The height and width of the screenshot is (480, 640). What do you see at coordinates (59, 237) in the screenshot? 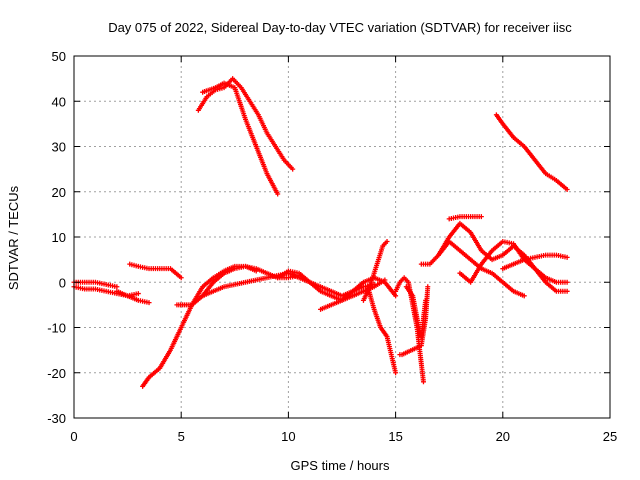
I see `y-tick-label: 10` at bounding box center [59, 237].